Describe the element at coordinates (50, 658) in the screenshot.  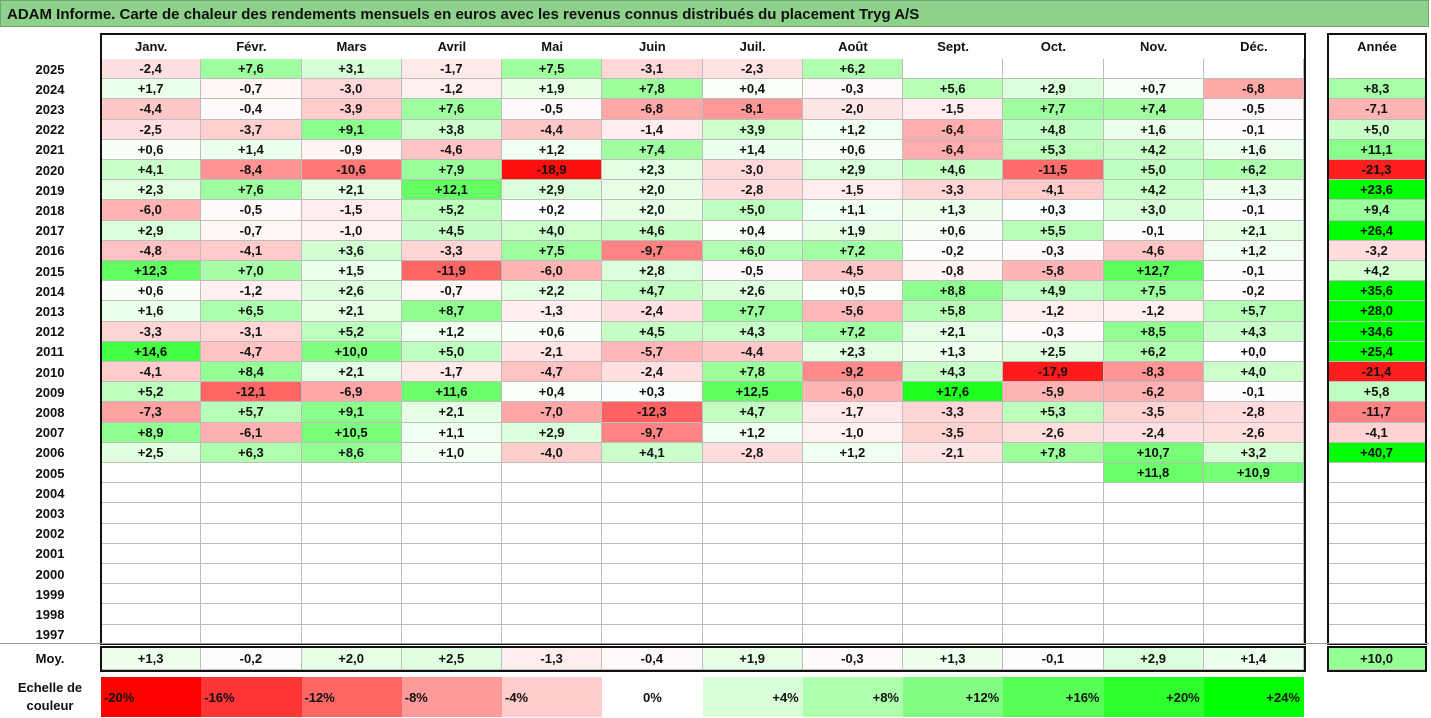
I see `average-label: Moy.` at that location.